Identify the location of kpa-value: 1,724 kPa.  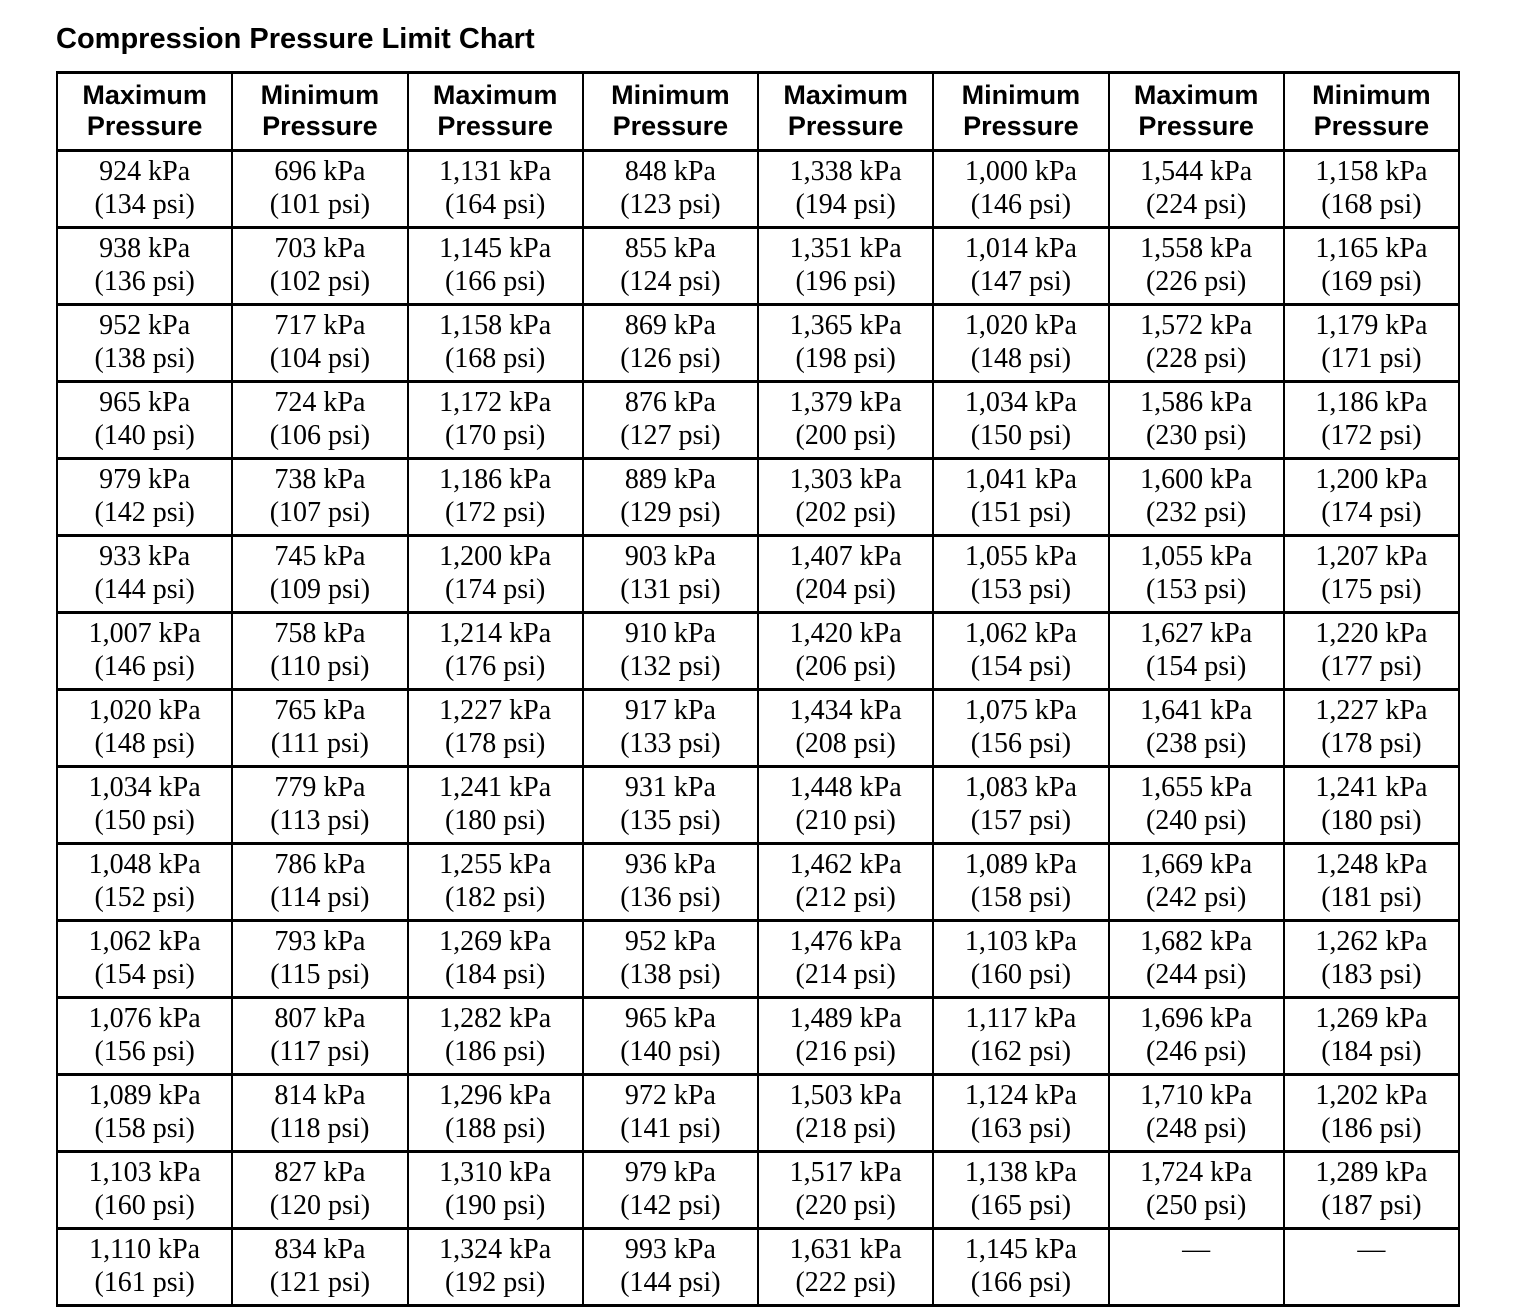
(1196, 1173).